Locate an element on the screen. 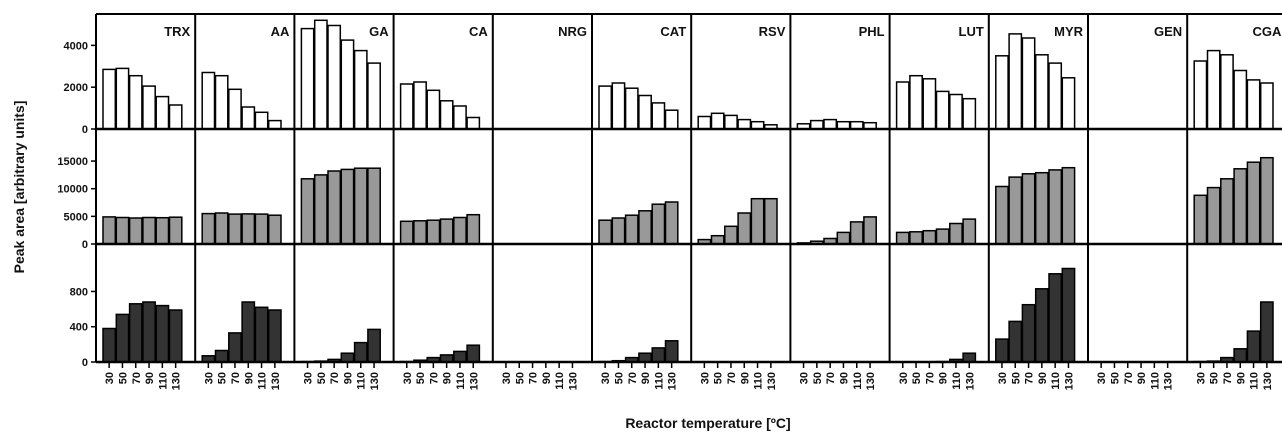 Image resolution: width=1282 pixels, height=436 pixels. x-tick-label-aa-90: 90 is located at coordinates (249, 378).